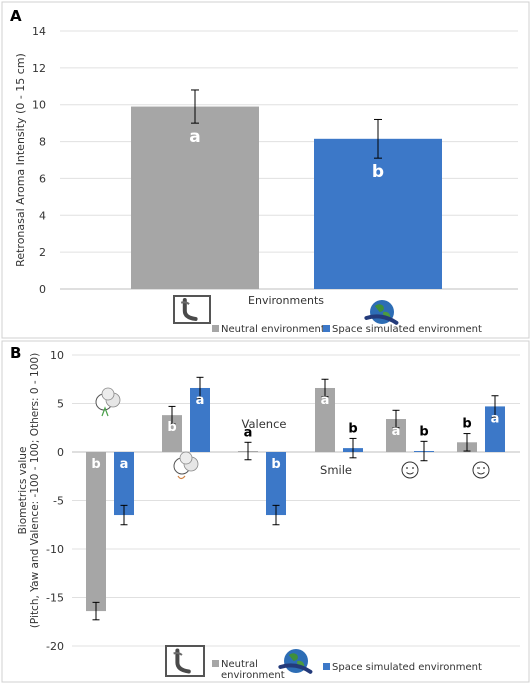 The image size is (532, 685). I want to click on wink-smiley-icon, so click(481, 470).